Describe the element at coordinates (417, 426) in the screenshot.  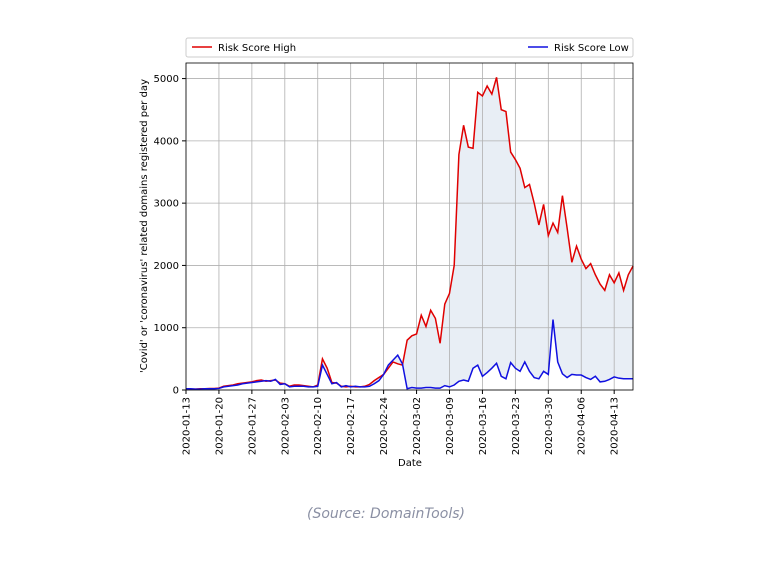
I see `x-tick-label: 2020-03-02` at that location.